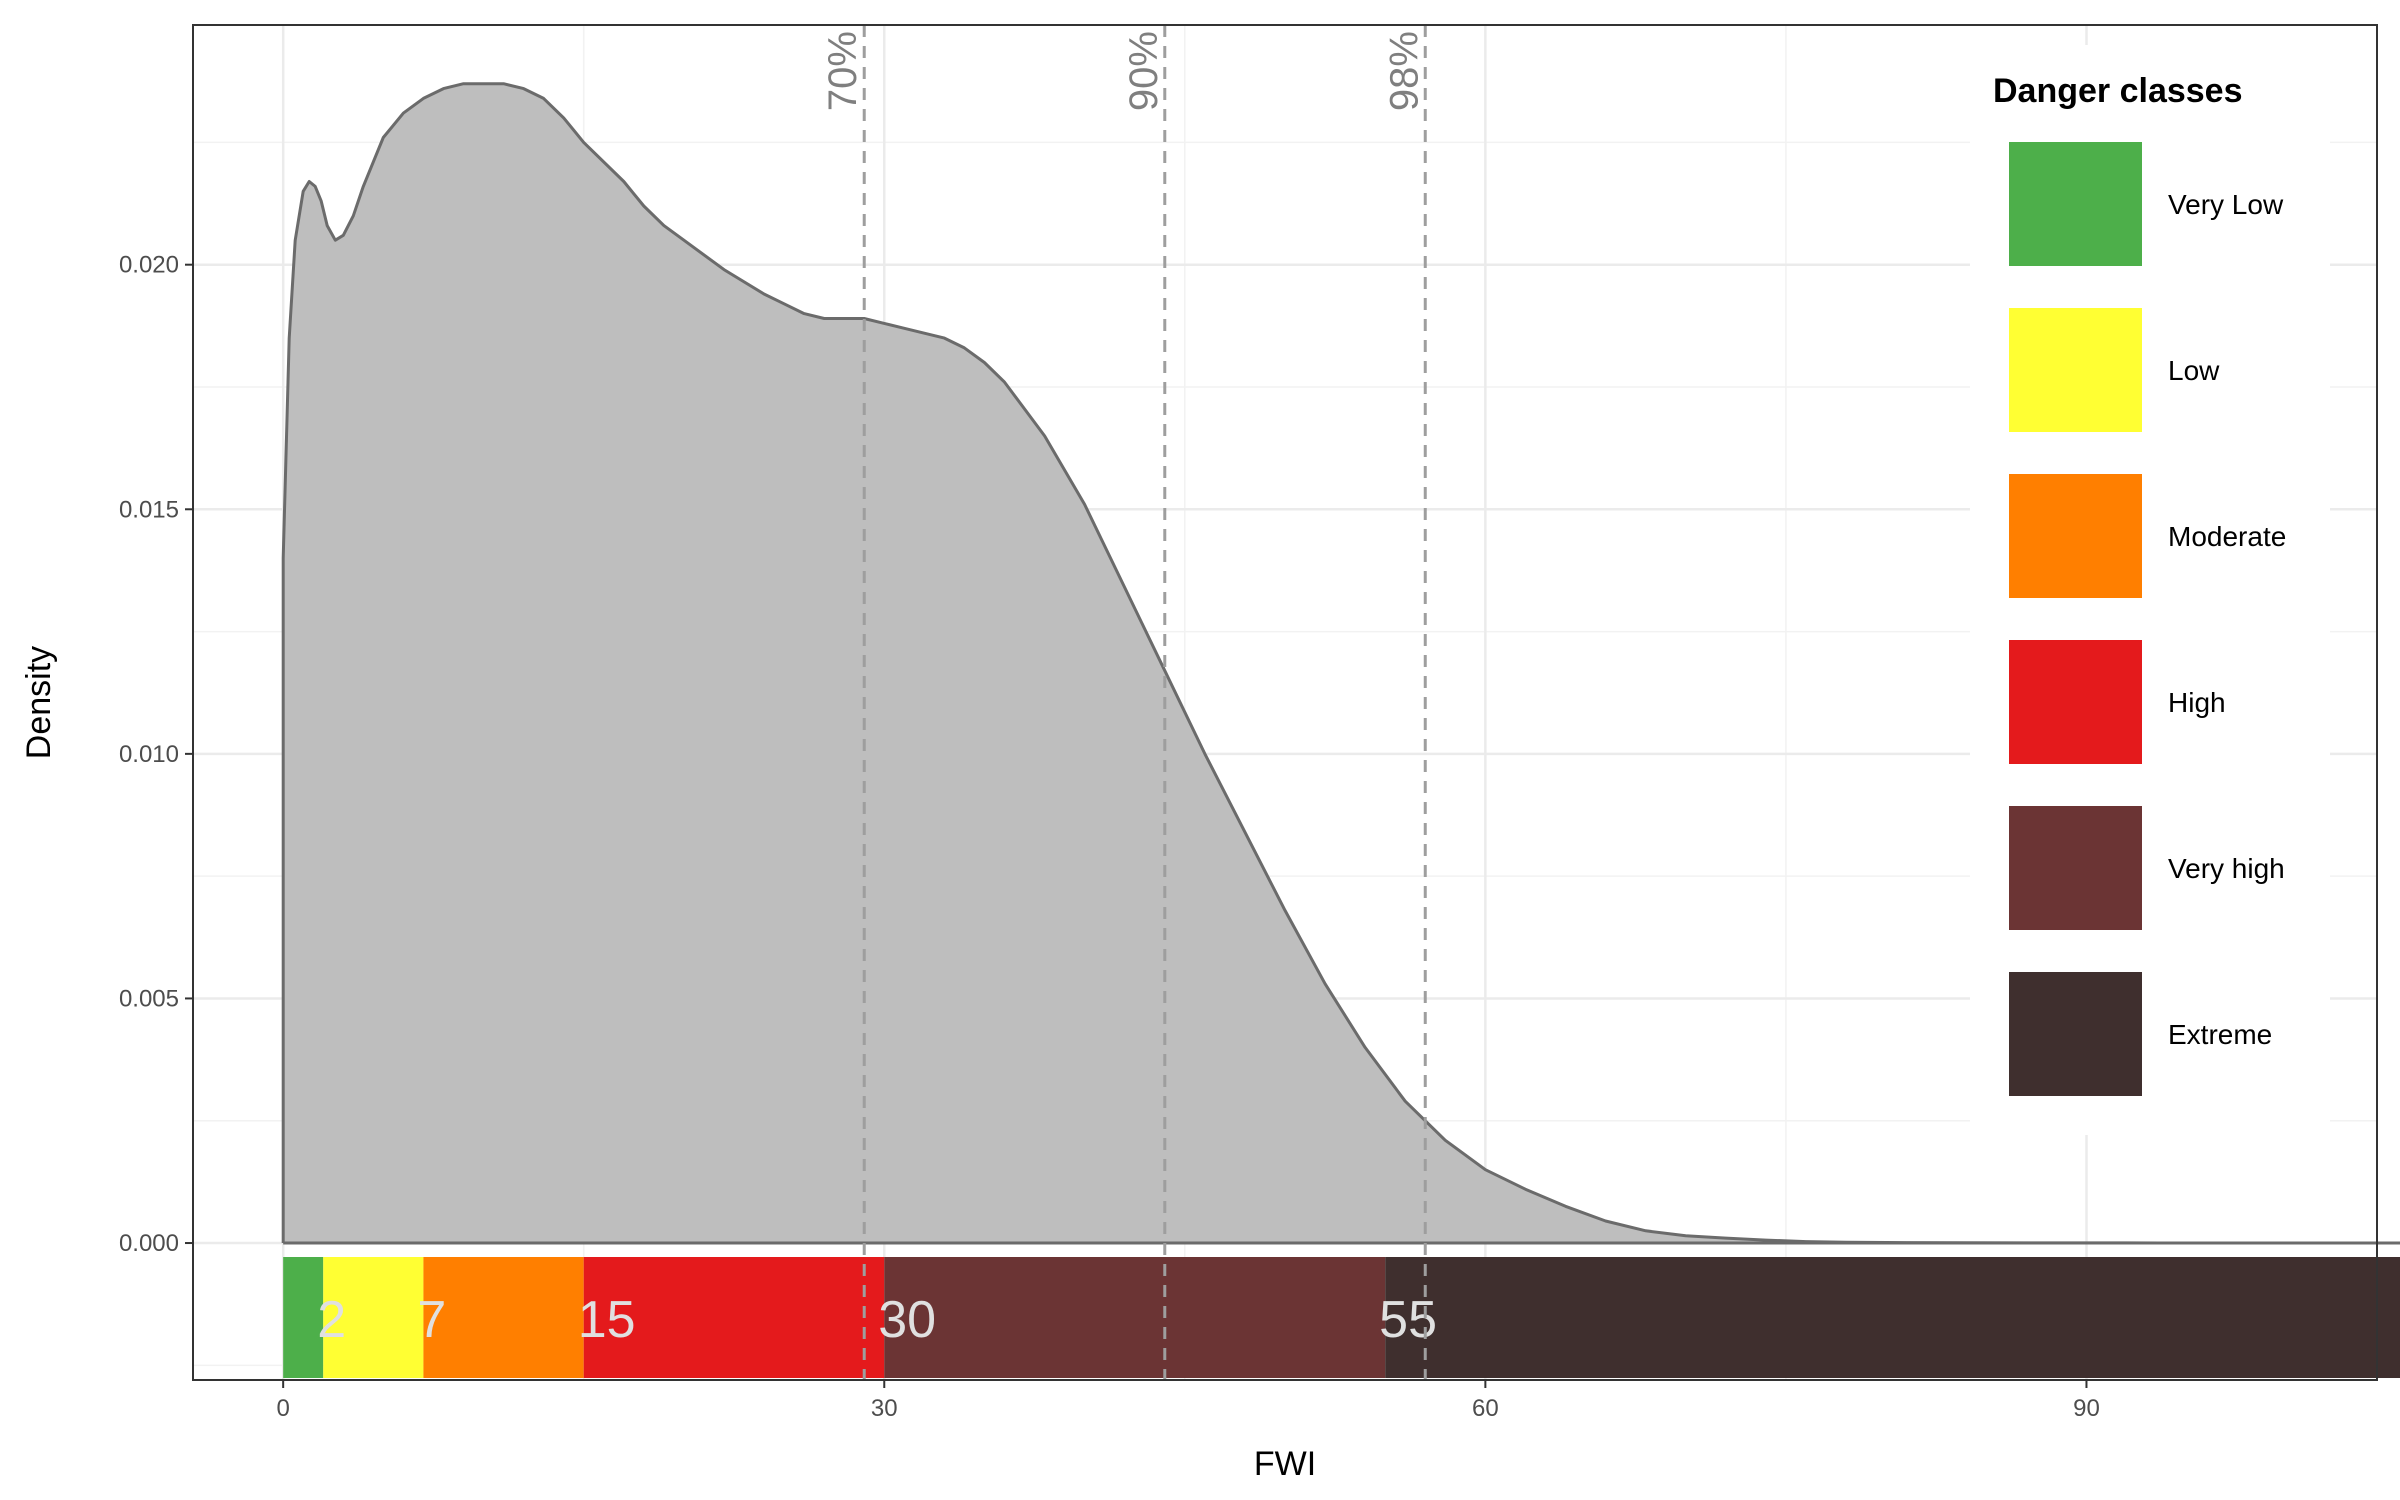 This screenshot has height=1500, width=2400. What do you see at coordinates (1144, 71) in the screenshot?
I see `percentile-label: 90%` at bounding box center [1144, 71].